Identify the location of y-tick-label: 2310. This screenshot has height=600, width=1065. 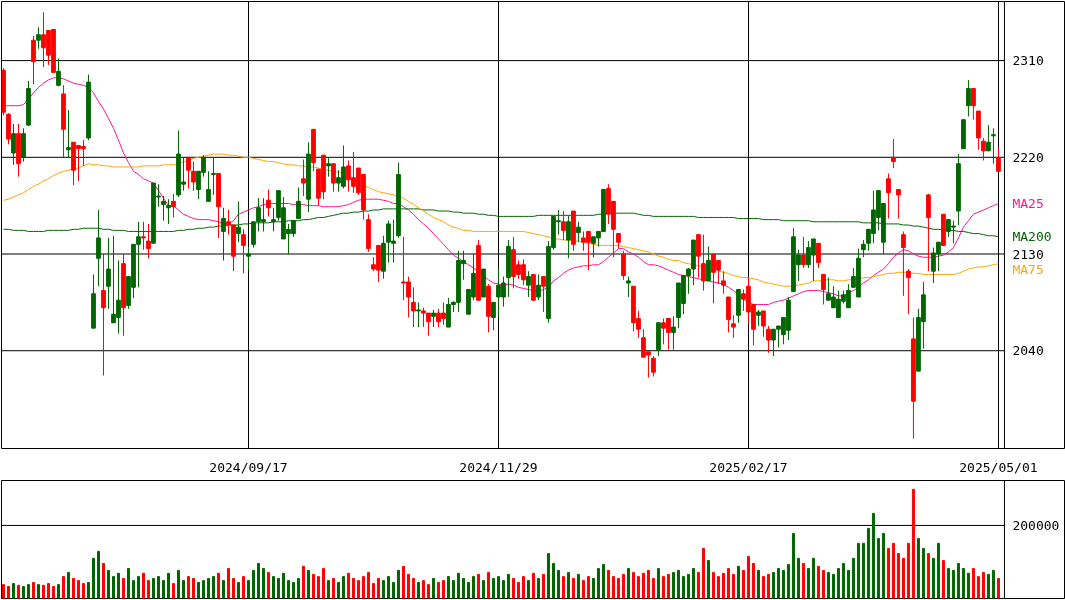
(1028, 61).